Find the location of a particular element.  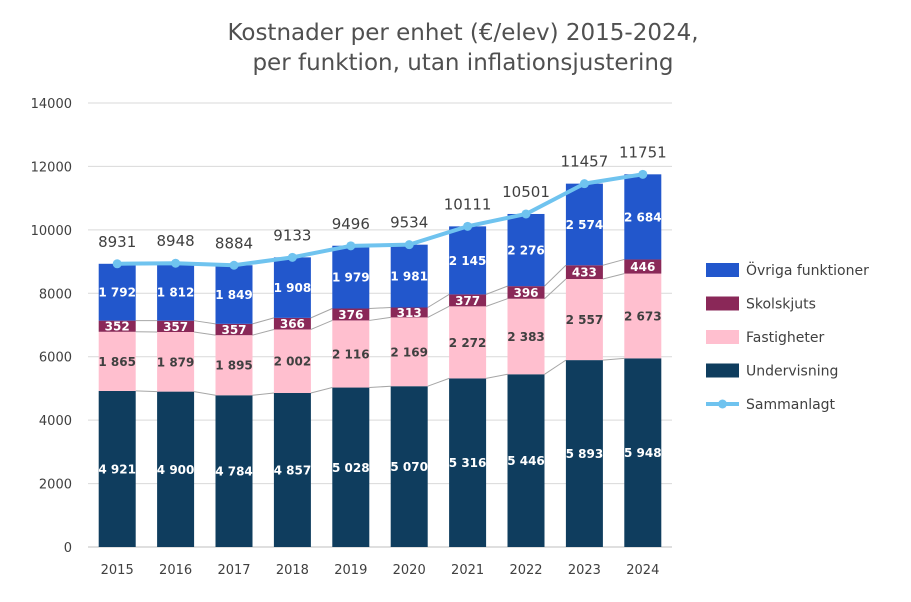

x-tick-label: 2016 is located at coordinates (175, 570).